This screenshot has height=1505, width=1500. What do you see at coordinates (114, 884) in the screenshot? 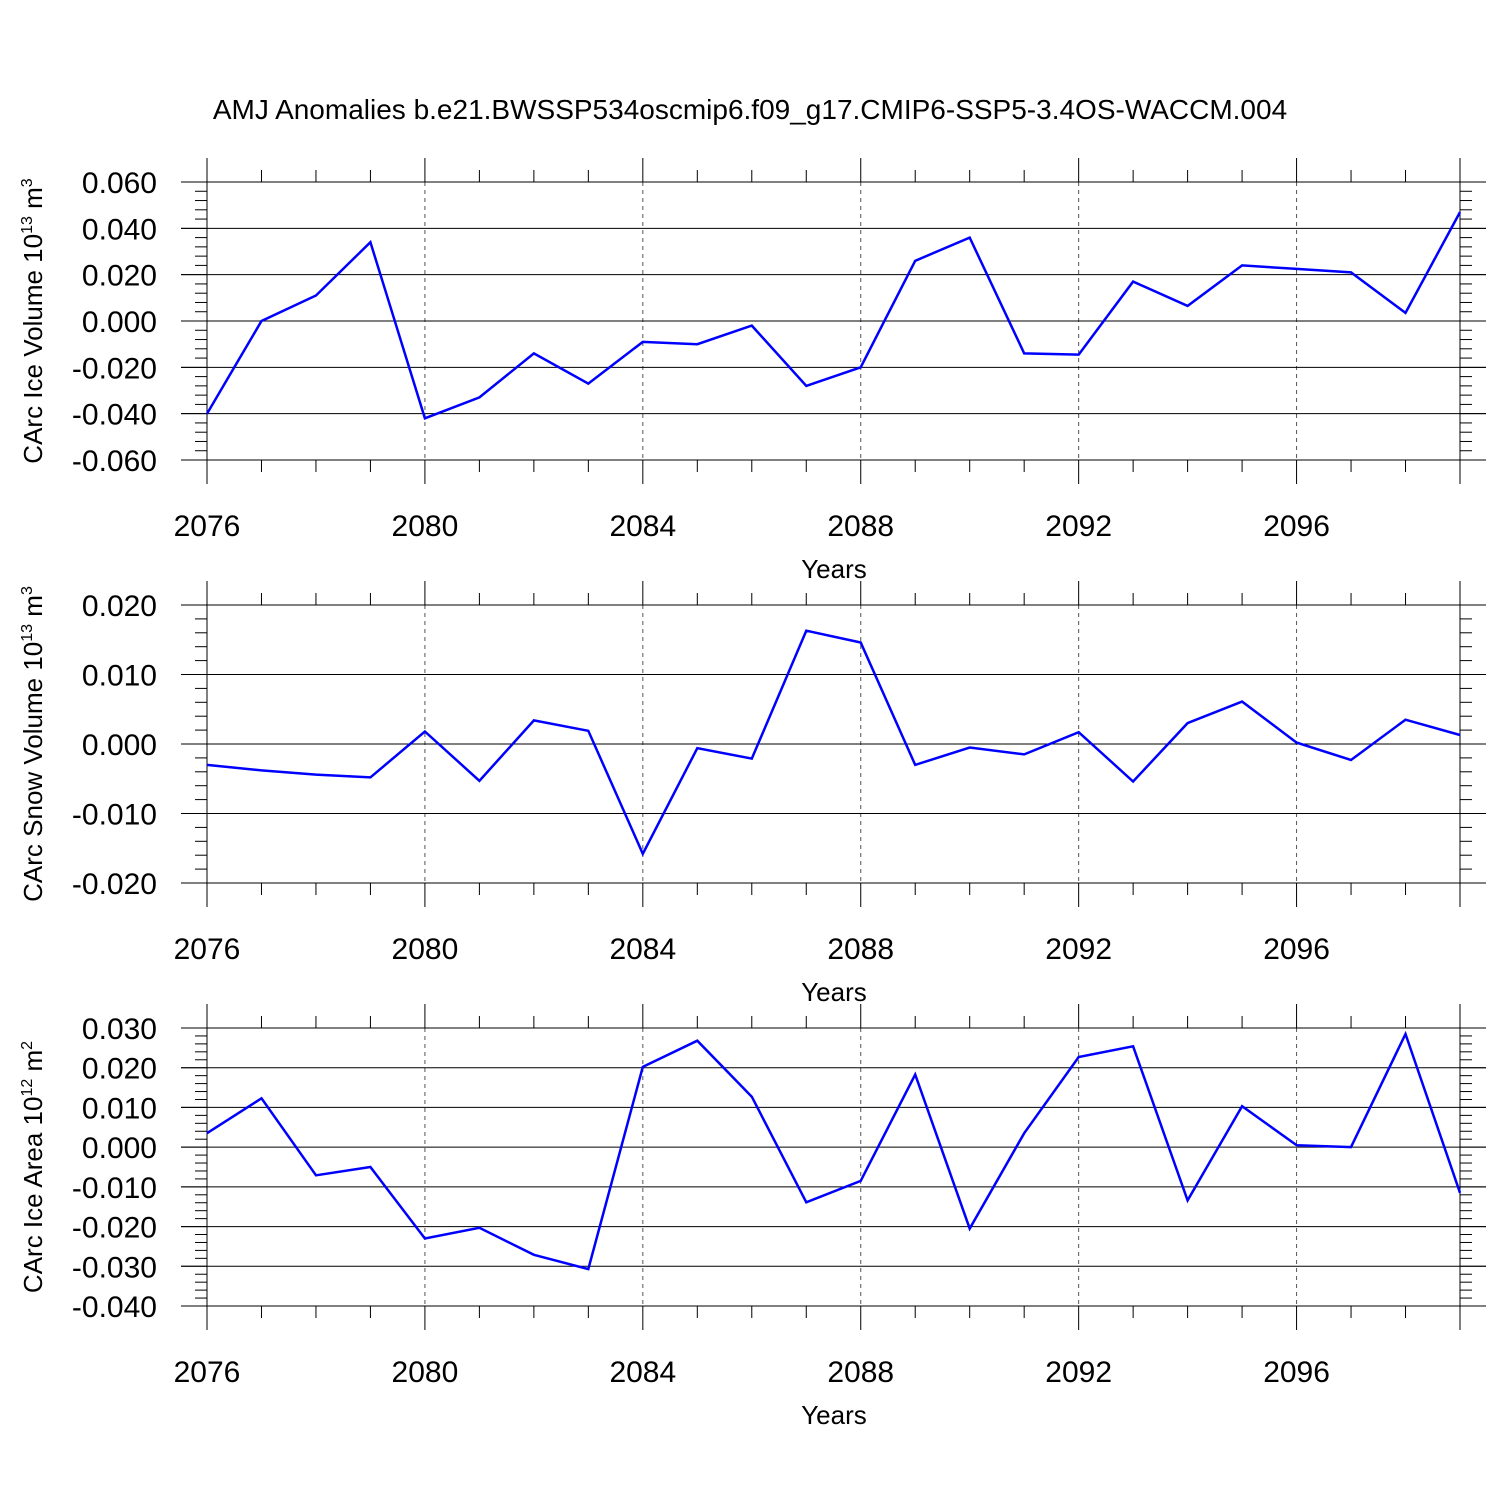
I see `panel-2-y-tick-label: -0.020` at bounding box center [114, 884].